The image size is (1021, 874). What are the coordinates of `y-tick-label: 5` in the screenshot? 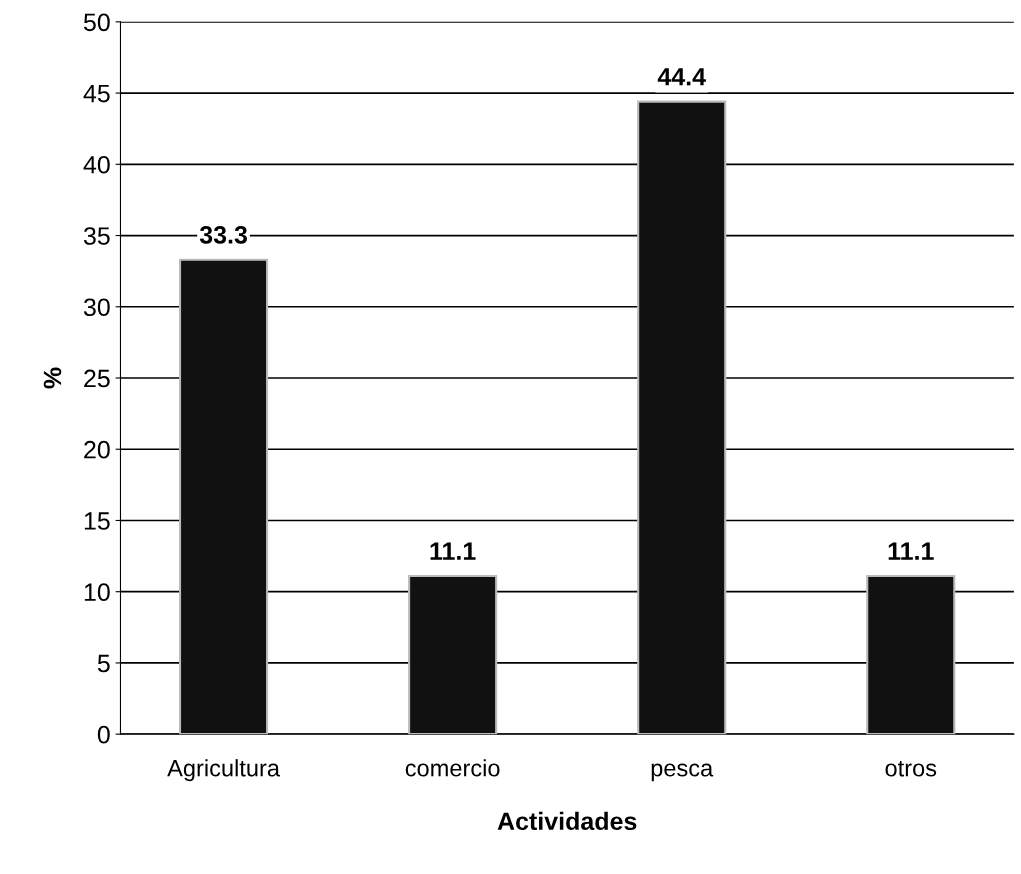 It's located at (103, 663).